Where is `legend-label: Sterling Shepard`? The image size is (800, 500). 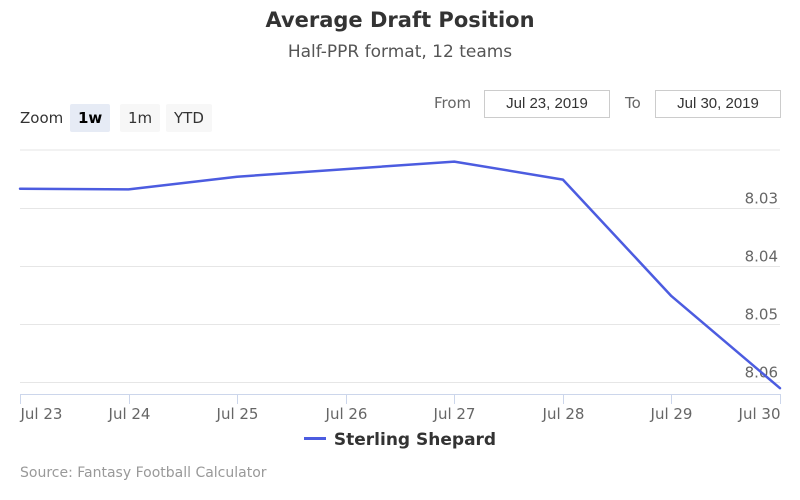 legend-label: Sterling Shepard is located at coordinates (415, 440).